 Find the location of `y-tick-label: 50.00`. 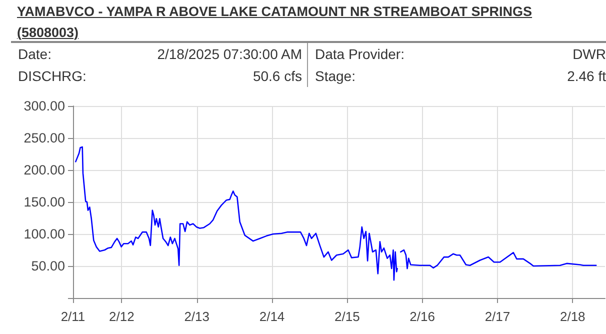

y-tick-label: 50.00 is located at coordinates (48, 266).